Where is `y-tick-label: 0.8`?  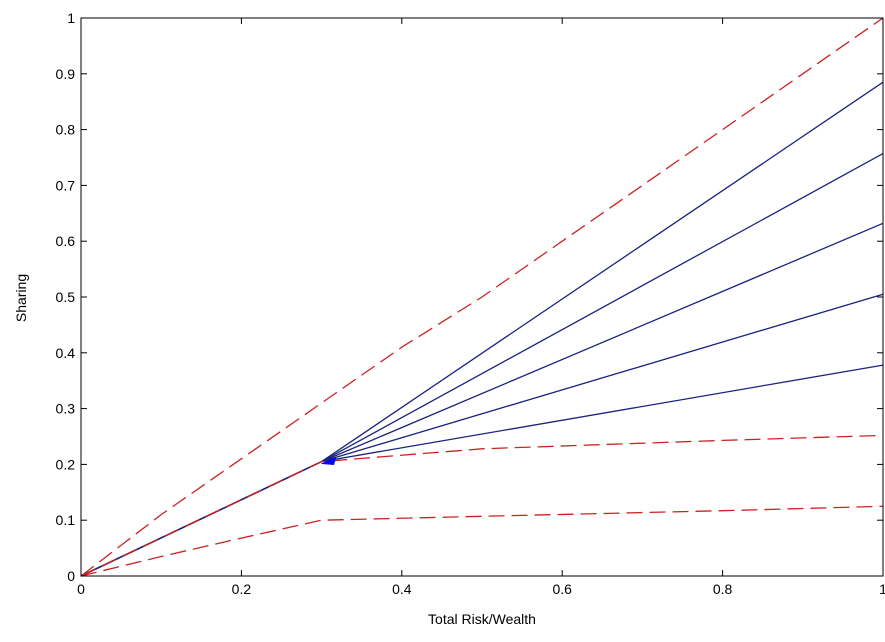
y-tick-label: 0.8 is located at coordinates (66, 130).